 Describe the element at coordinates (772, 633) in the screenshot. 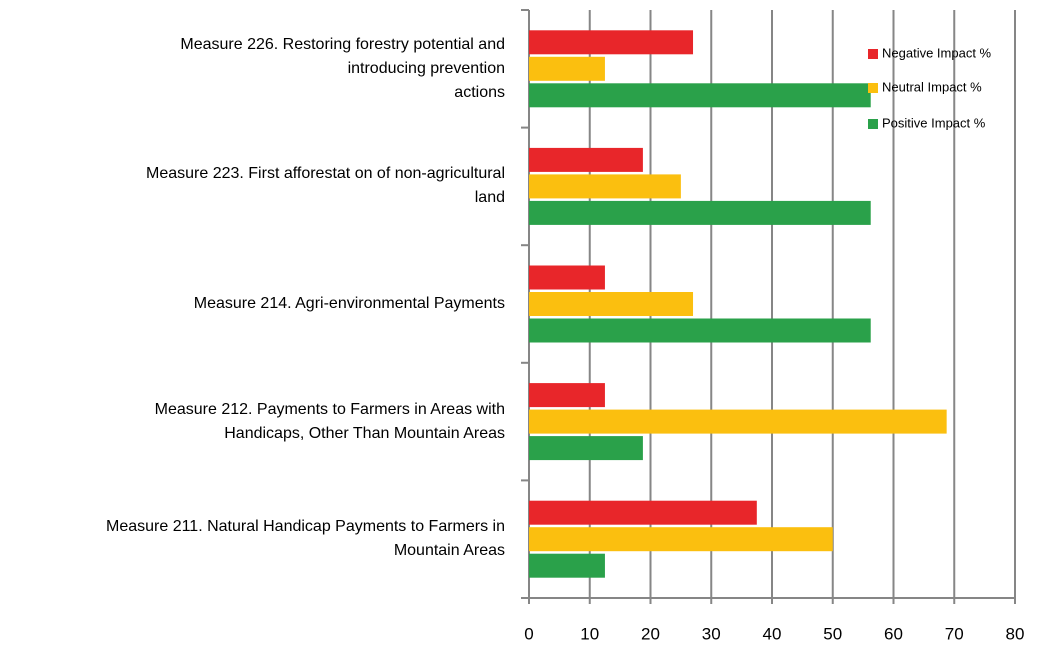

I see `x-tick-label: 40` at that location.